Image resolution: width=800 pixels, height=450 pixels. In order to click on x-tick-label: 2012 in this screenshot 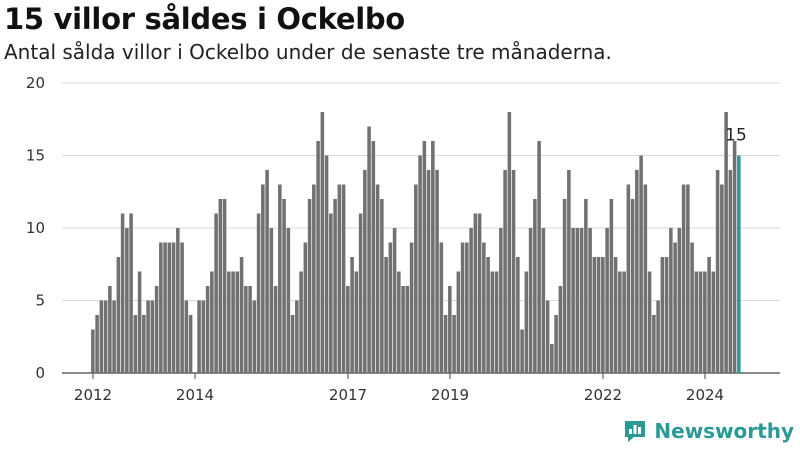, I will do `click(93, 395)`.